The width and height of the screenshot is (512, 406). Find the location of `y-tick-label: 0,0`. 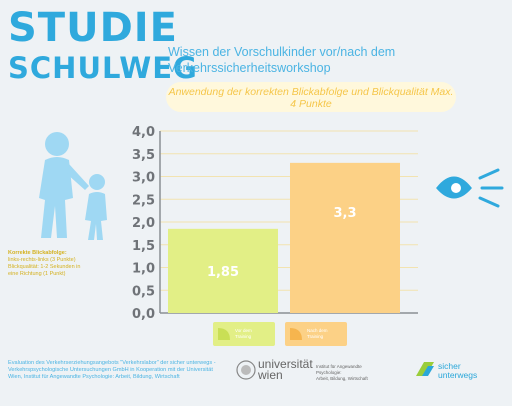

y-tick-label: 0,0 is located at coordinates (143, 314).